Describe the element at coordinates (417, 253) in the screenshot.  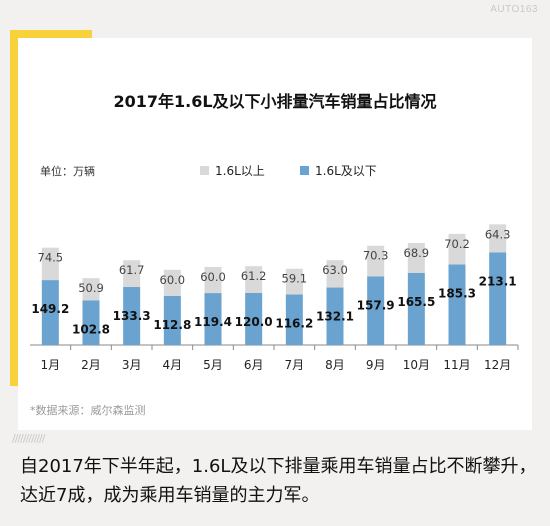
I see `data-label-above: 68.9` at that location.